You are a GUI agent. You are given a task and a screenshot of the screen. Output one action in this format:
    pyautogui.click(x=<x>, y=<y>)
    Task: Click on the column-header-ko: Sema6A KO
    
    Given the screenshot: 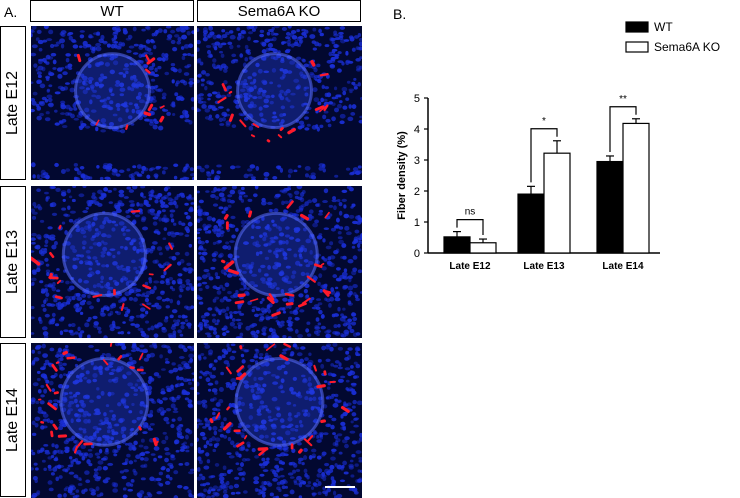 What is the action you would take?
    pyautogui.click(x=279, y=11)
    